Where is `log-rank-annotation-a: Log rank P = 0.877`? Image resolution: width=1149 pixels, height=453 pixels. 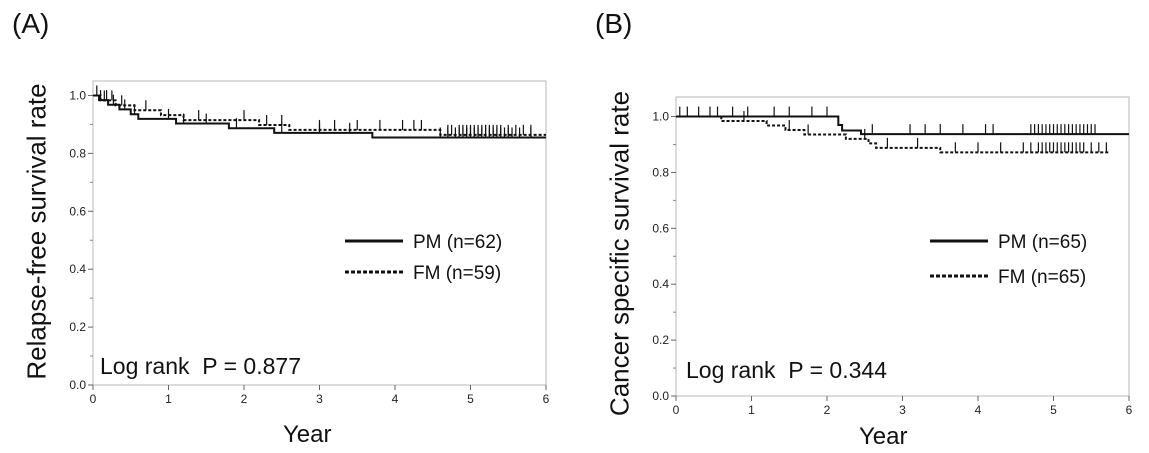
log-rank-annotation-a: Log rank P = 0.877 is located at coordinates (200, 366).